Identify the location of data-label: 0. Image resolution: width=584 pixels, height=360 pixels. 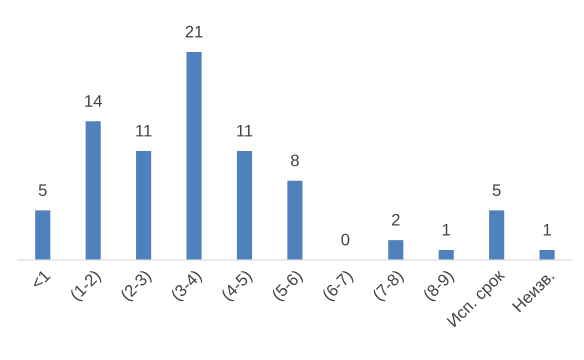
(345, 240).